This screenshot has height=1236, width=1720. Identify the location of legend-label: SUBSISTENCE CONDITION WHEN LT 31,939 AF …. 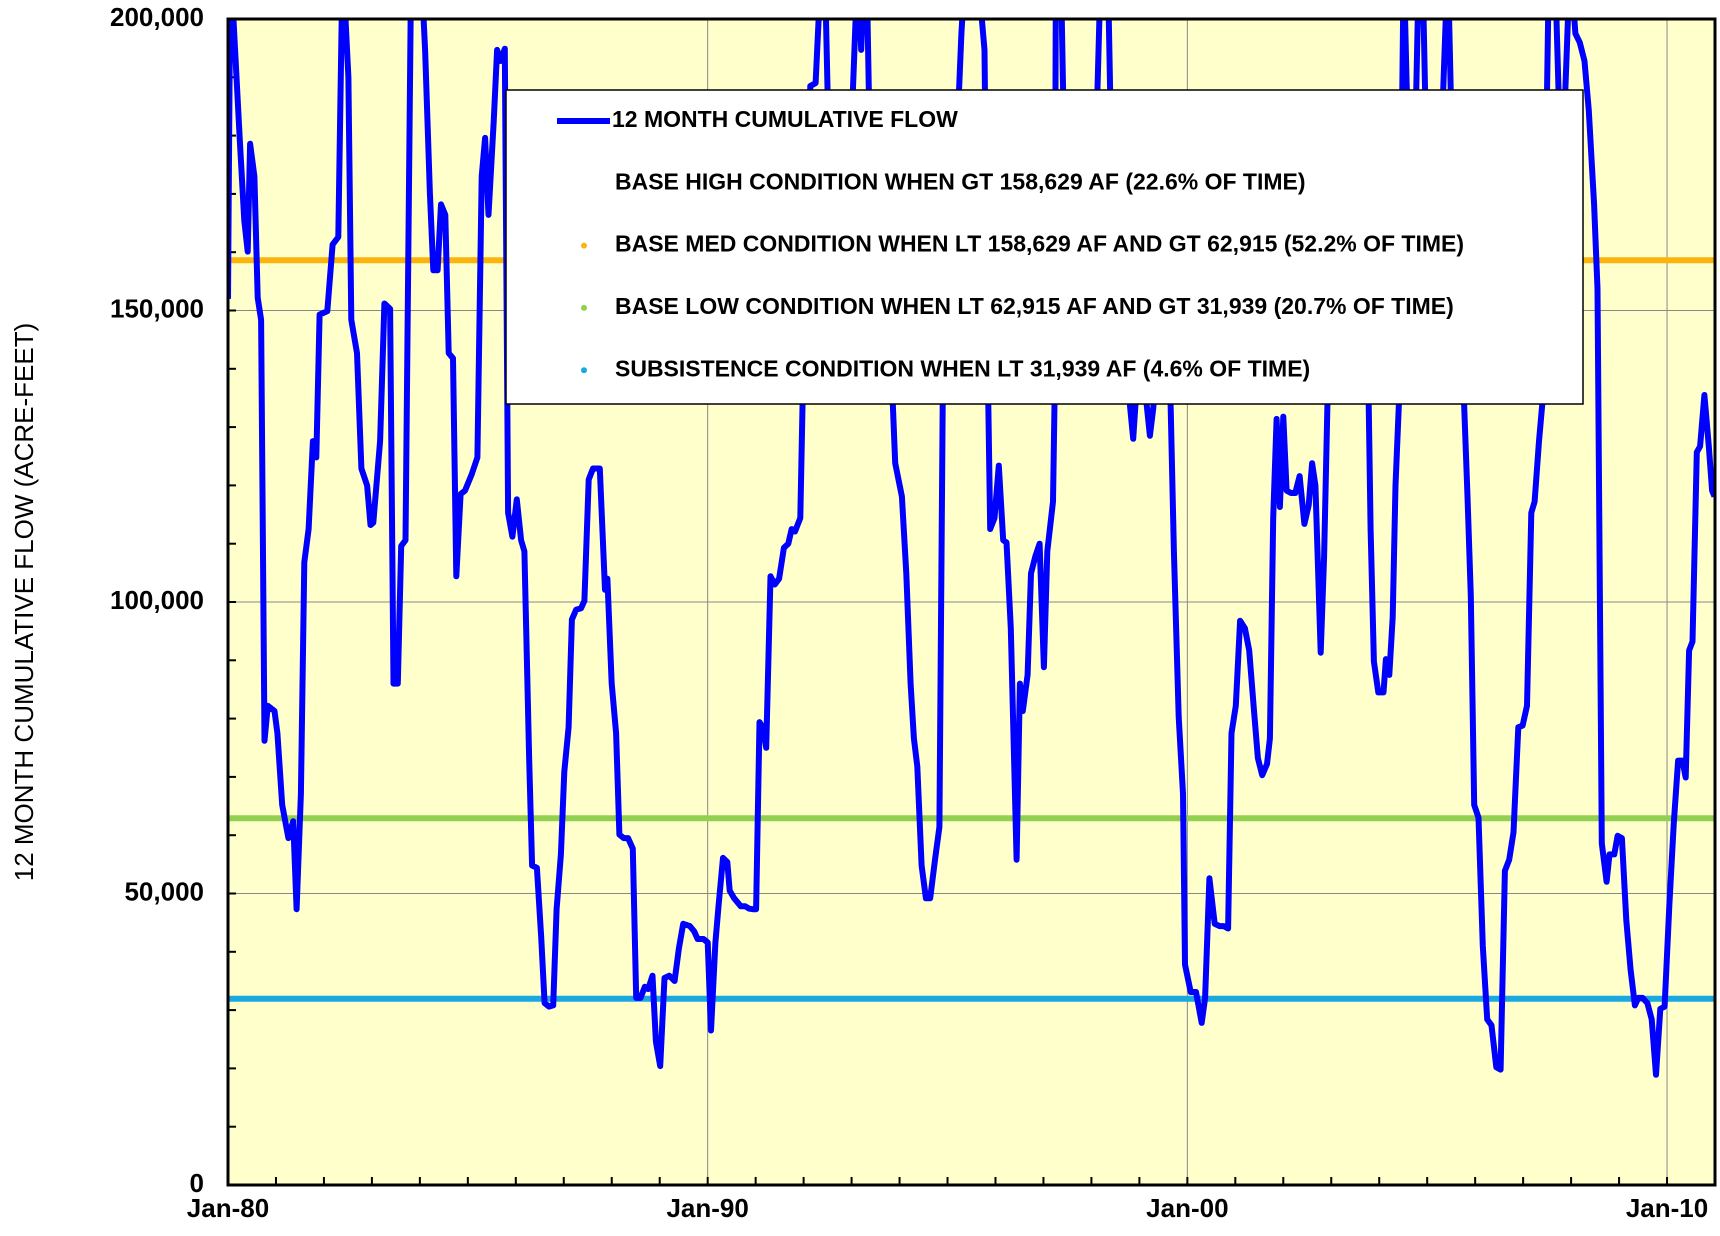
(962, 368).